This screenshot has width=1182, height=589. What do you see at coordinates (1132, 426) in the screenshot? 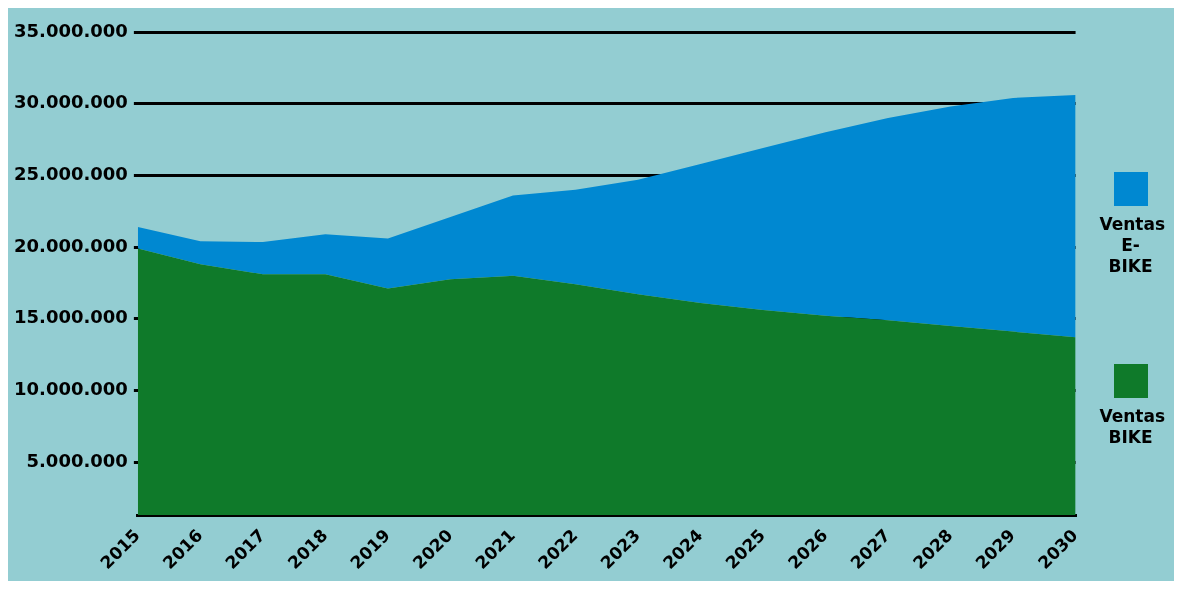
I see `legend-label: Ventas BIKE` at bounding box center [1132, 426].